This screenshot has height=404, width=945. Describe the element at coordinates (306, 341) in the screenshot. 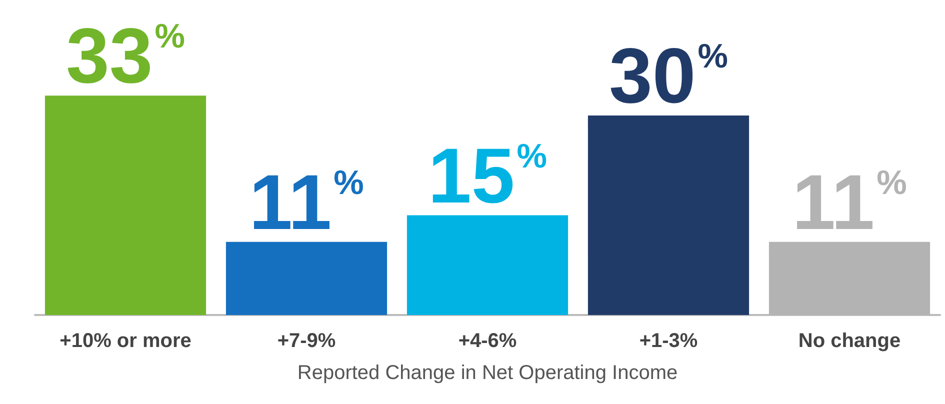

I see `x-tick-label: +7-9%` at that location.